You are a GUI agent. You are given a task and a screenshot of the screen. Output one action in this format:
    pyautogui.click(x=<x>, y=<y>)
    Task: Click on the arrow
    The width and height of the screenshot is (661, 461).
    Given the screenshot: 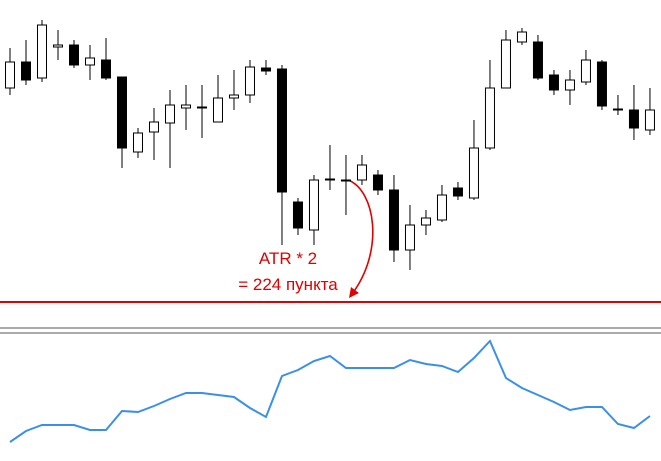 What is the action you would take?
    pyautogui.click(x=360, y=239)
    